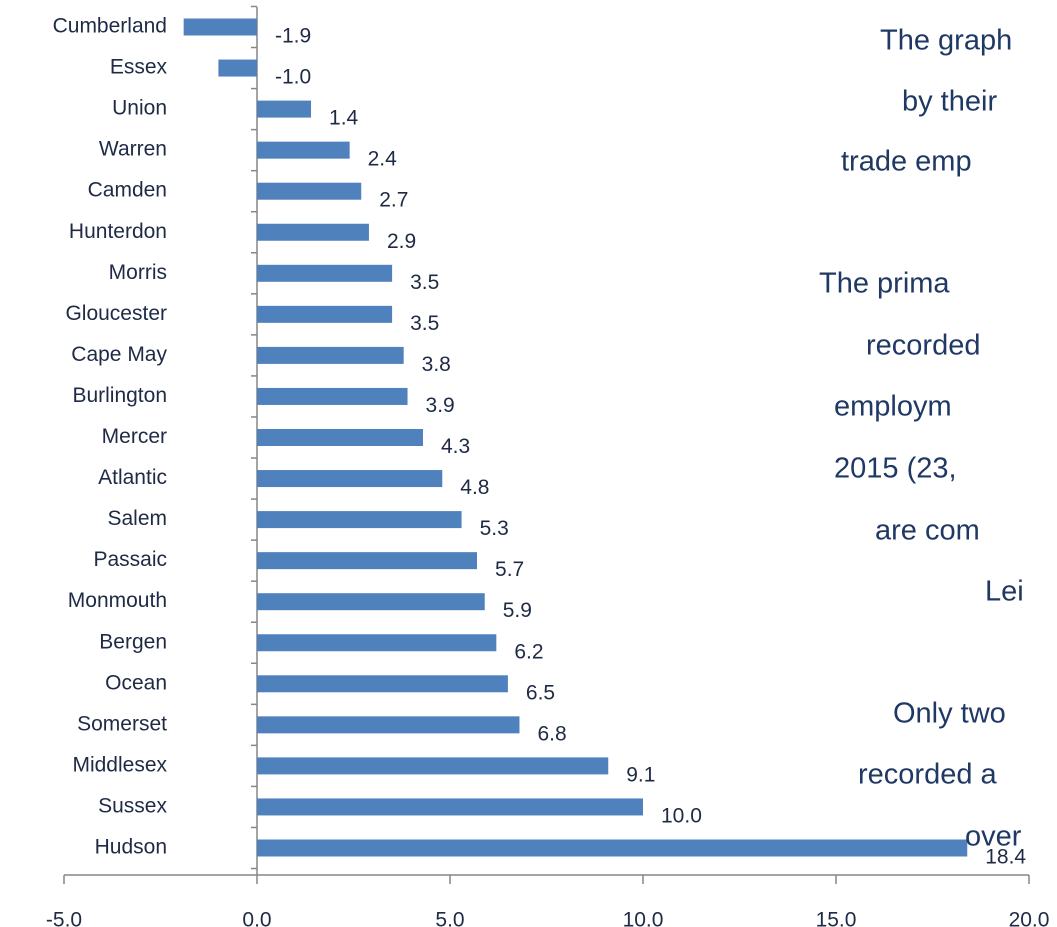 The image size is (1057, 927). I want to click on y-tick-label: Atlantic, so click(132, 477).